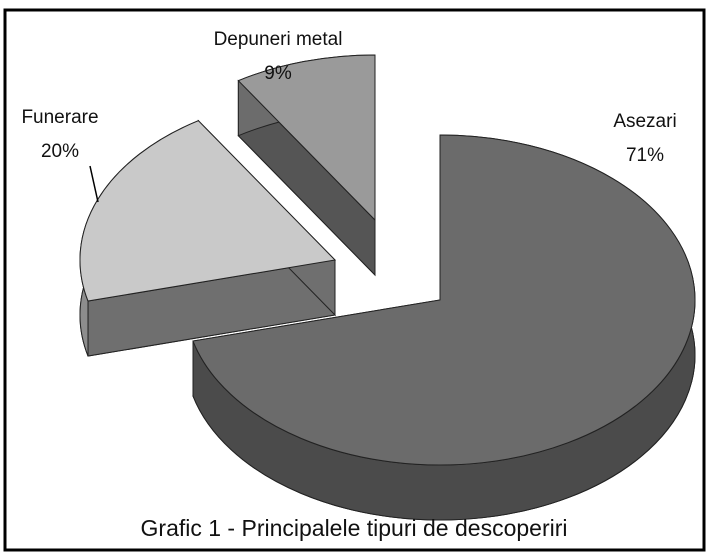 Image resolution: width=709 pixels, height=556 pixels. I want to click on slice-value-label: 71%, so click(645, 155).